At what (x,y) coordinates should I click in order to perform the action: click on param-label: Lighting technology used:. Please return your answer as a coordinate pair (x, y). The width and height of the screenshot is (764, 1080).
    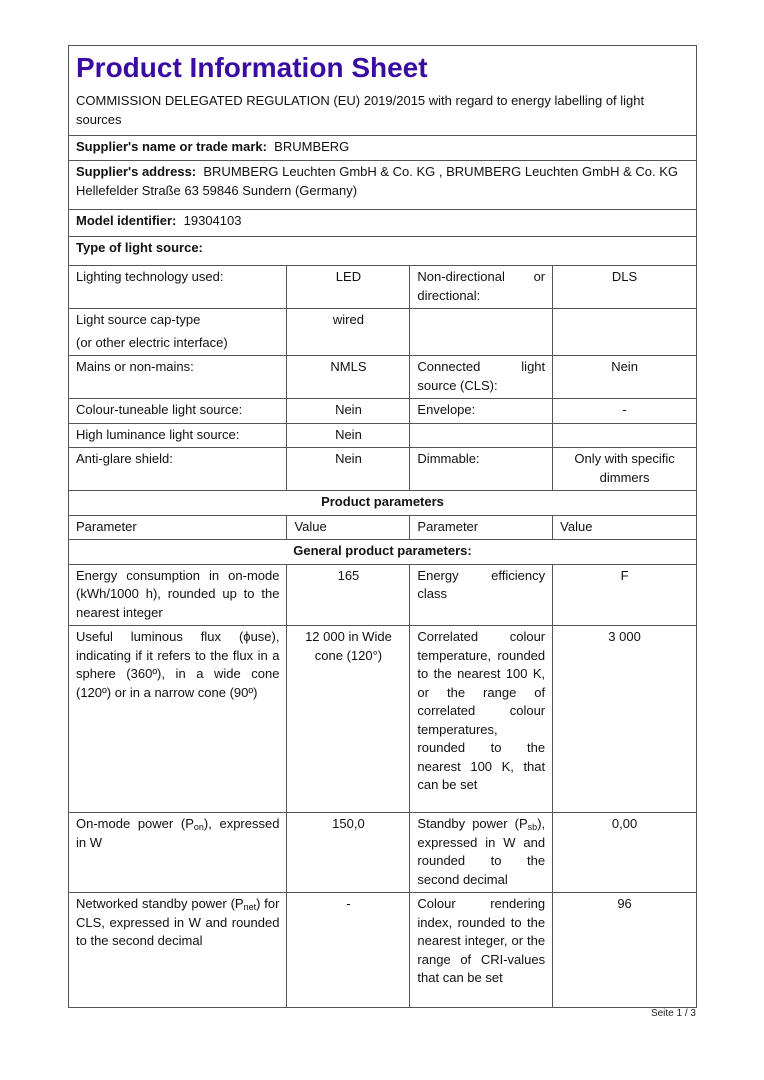
    Looking at the image, I should click on (177, 287).